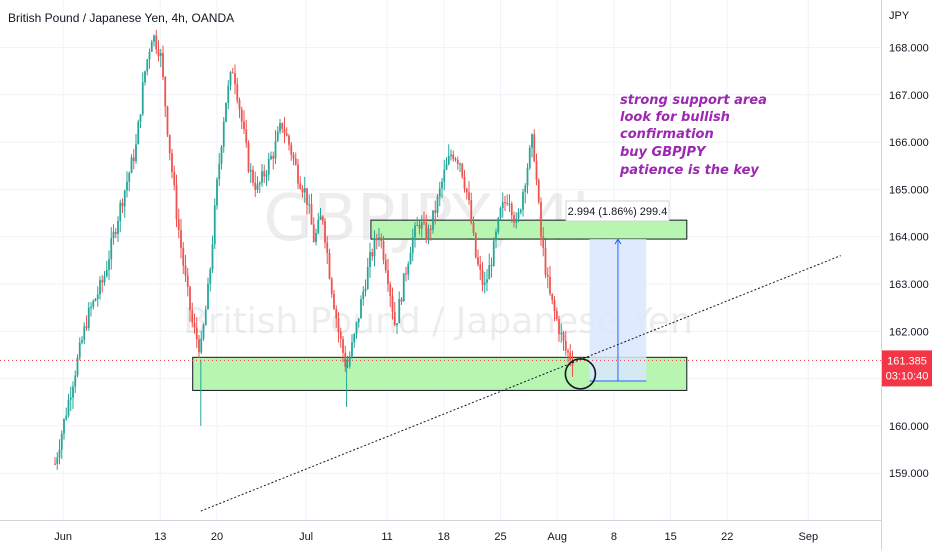 The image size is (932, 550). I want to click on x-tick-label: 18, so click(444, 537).